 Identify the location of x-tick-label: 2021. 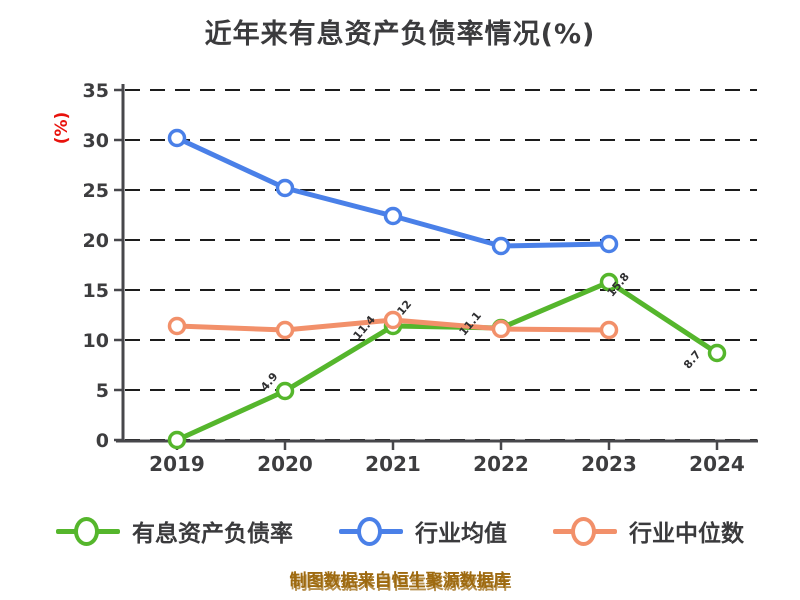
(393, 464).